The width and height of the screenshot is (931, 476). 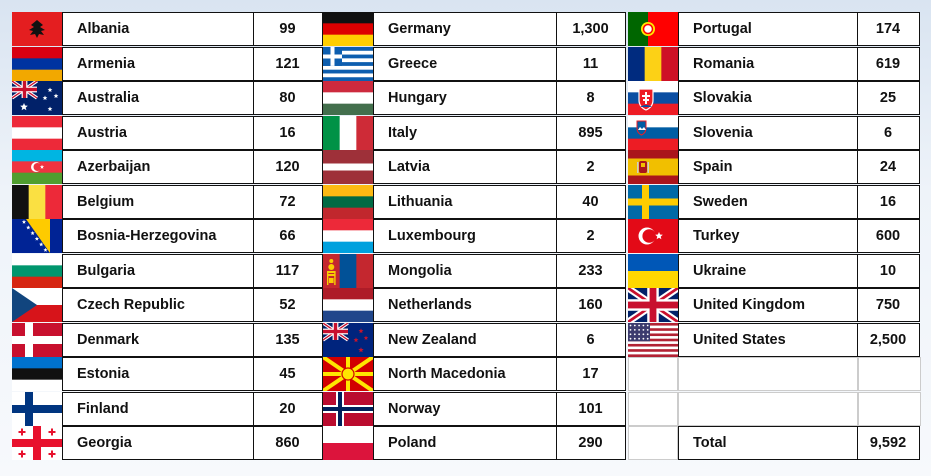 What do you see at coordinates (37, 443) in the screenshot?
I see `georgia-flag-icon` at bounding box center [37, 443].